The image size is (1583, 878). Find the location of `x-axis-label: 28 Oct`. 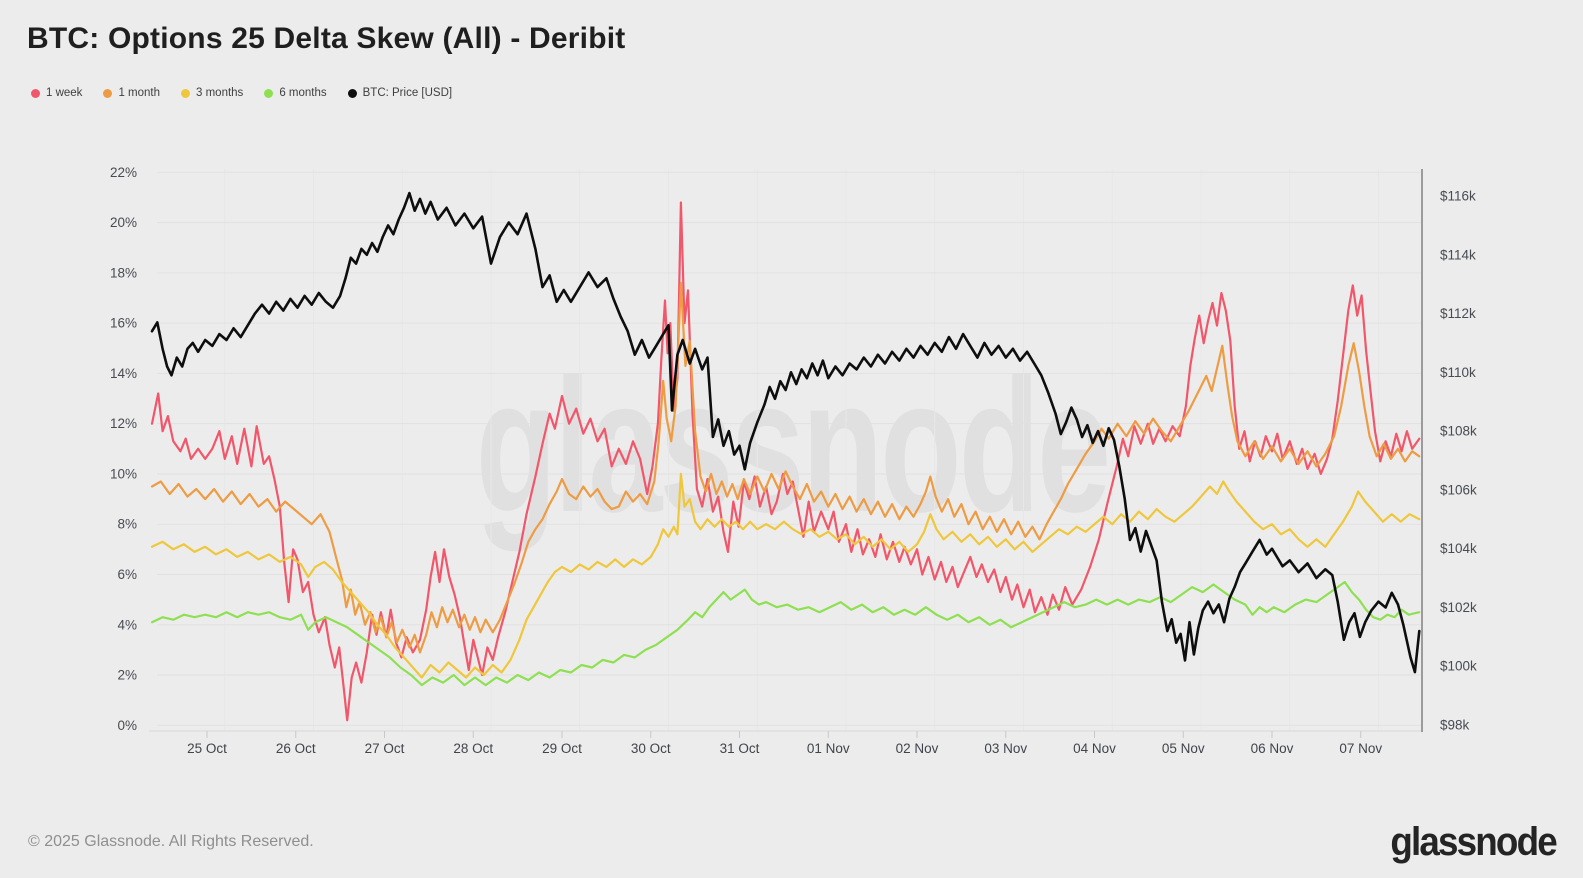

x-axis-label: 28 Oct is located at coordinates (473, 748).